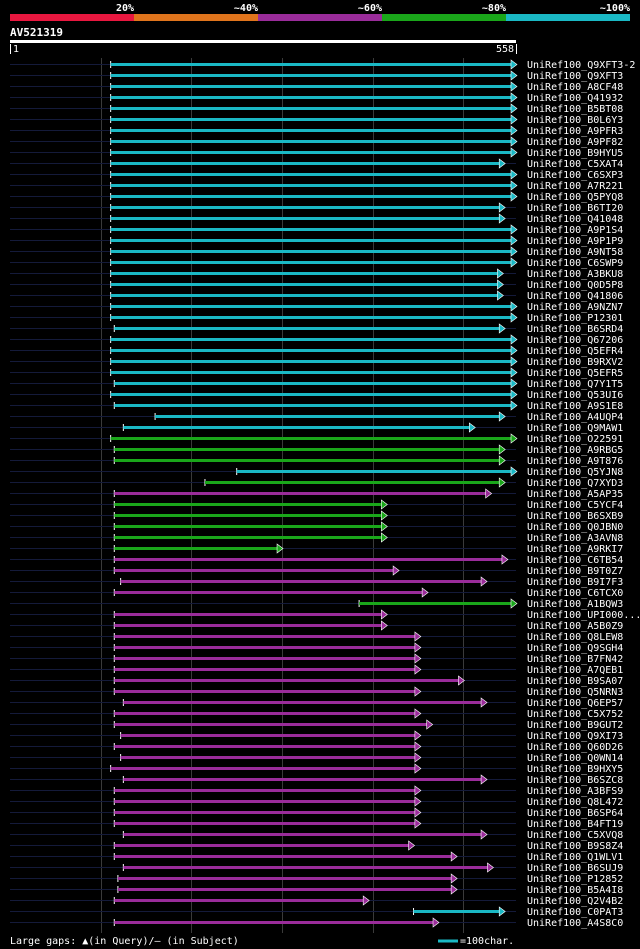  Describe the element at coordinates (575, 109) in the screenshot. I see `hit-label-4: UniRef100_B5BT08` at that location.